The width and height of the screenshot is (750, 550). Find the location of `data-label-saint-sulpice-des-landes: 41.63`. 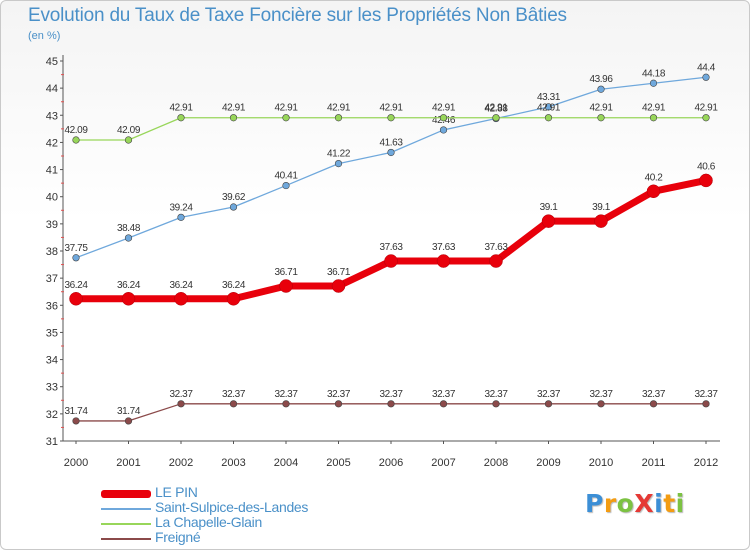

data-label-saint-sulpice-des-landes: 41.63 is located at coordinates (391, 142).